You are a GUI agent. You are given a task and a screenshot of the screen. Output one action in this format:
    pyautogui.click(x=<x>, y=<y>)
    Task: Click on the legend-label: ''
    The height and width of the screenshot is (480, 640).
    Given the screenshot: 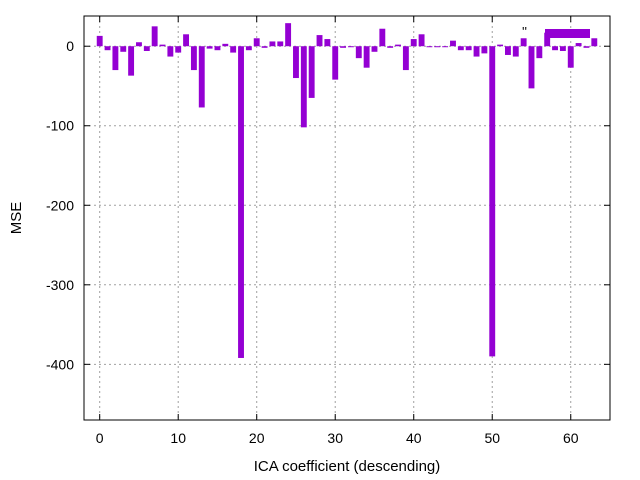 What is the action you would take?
    pyautogui.click(x=524, y=31)
    